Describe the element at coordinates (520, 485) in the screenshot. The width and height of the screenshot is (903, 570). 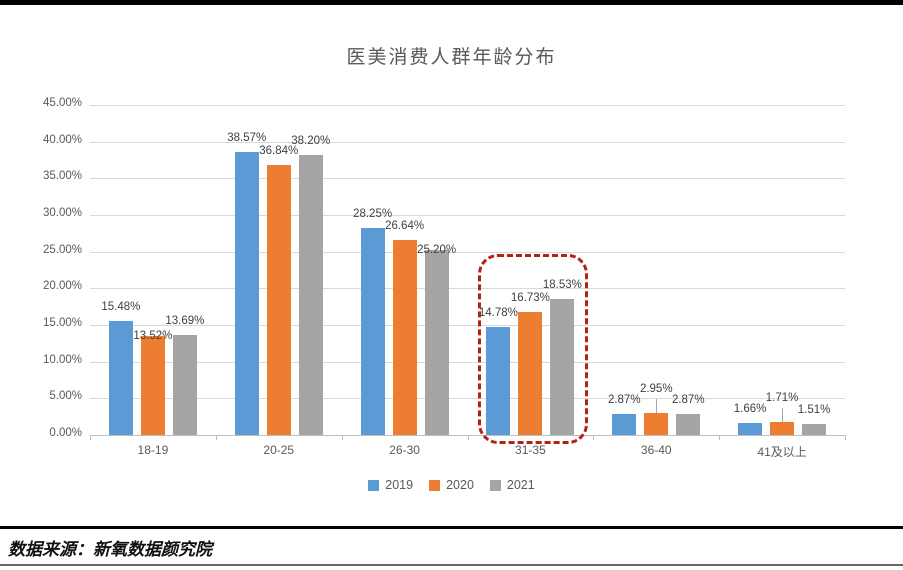
I see `legend-label-2021: 2021` at that location.